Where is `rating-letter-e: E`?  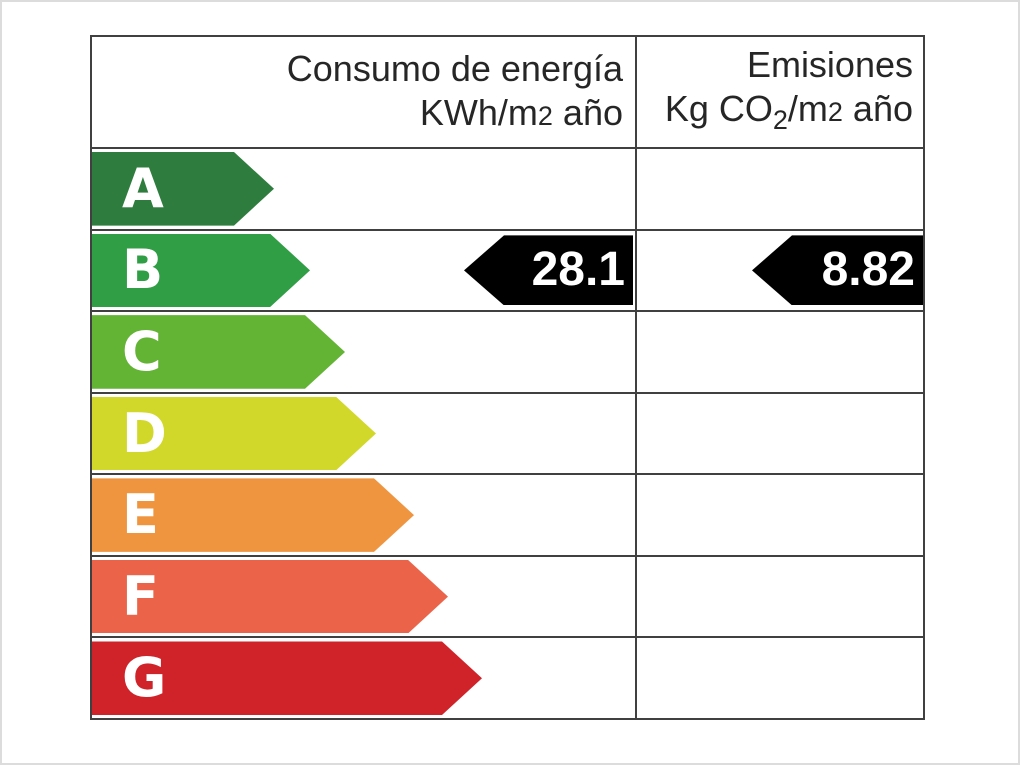
rating-letter-e: E is located at coordinates (140, 515).